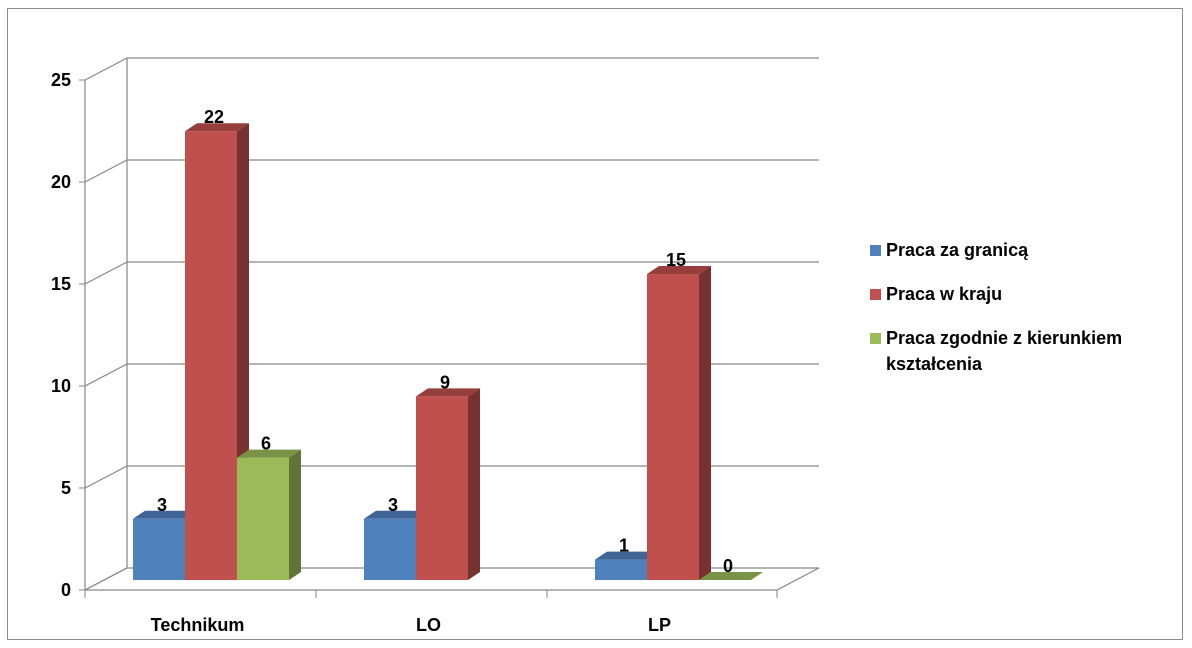  What do you see at coordinates (428, 625) in the screenshot?
I see `x-tick-label: LO` at bounding box center [428, 625].